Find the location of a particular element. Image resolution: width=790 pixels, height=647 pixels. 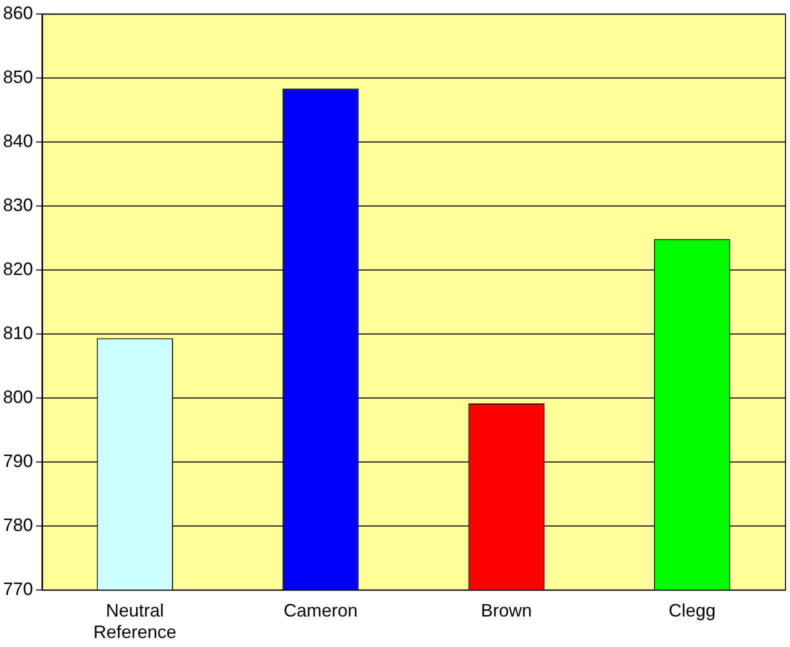

y-tick-label: 780 is located at coordinates (18, 524).